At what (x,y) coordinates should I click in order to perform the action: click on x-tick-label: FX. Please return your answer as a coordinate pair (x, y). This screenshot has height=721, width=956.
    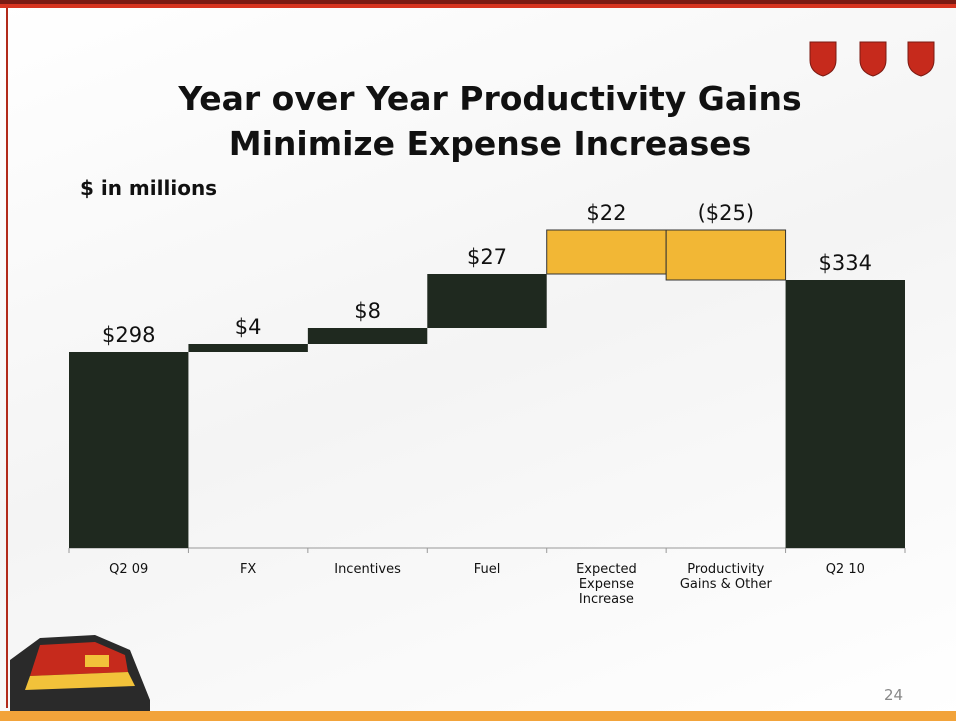
    Looking at the image, I should click on (248, 569).